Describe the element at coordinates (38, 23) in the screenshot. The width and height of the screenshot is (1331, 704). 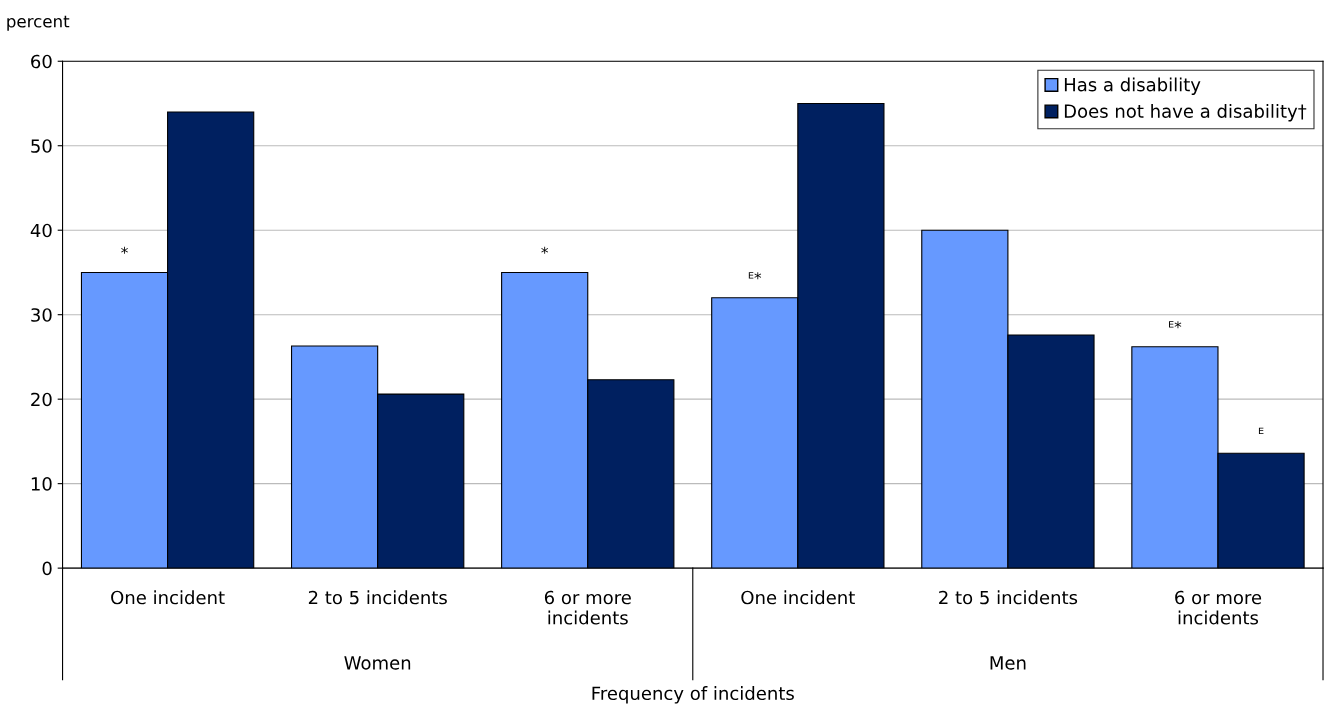
I see `y-axis-title: percent` at that location.